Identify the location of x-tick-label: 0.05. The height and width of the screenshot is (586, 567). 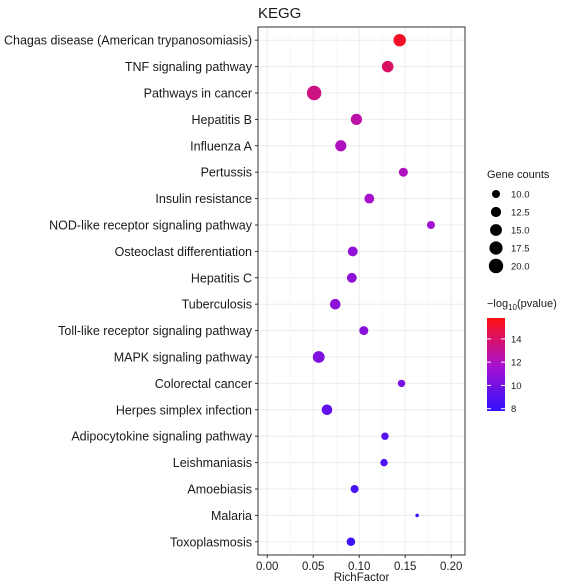
(313, 567).